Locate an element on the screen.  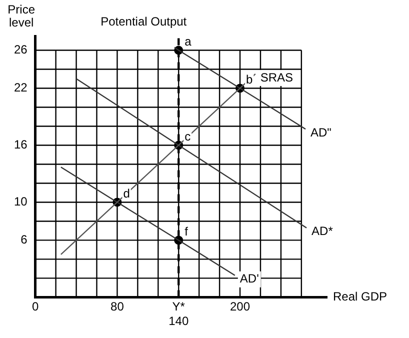
annotation: a is located at coordinates (188, 41).